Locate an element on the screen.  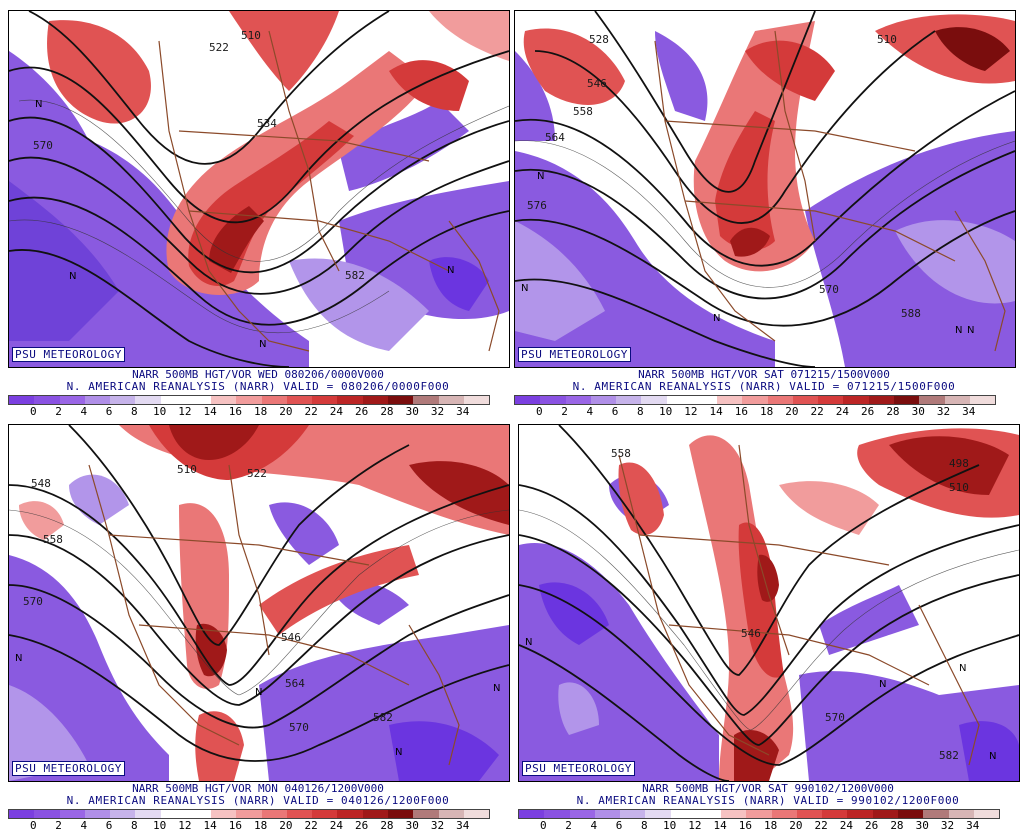
colorbar-ticks: 0 2 4 6 8 10 12 14 16 18 20 22 24 26 28 30 32 34 is located at coordinates (248, 826).